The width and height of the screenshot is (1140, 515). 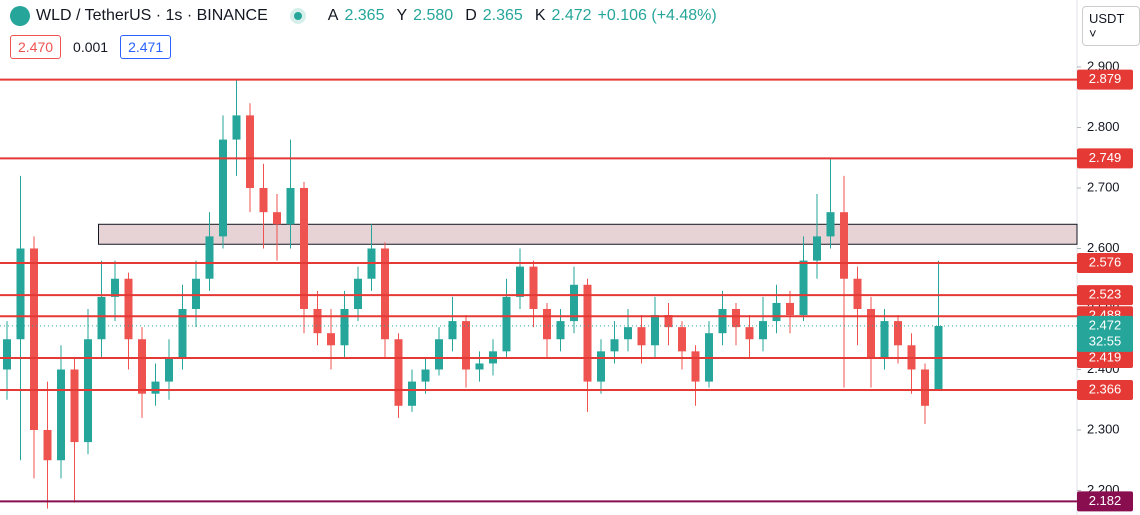 I want to click on logo, so click(x=20, y=16).